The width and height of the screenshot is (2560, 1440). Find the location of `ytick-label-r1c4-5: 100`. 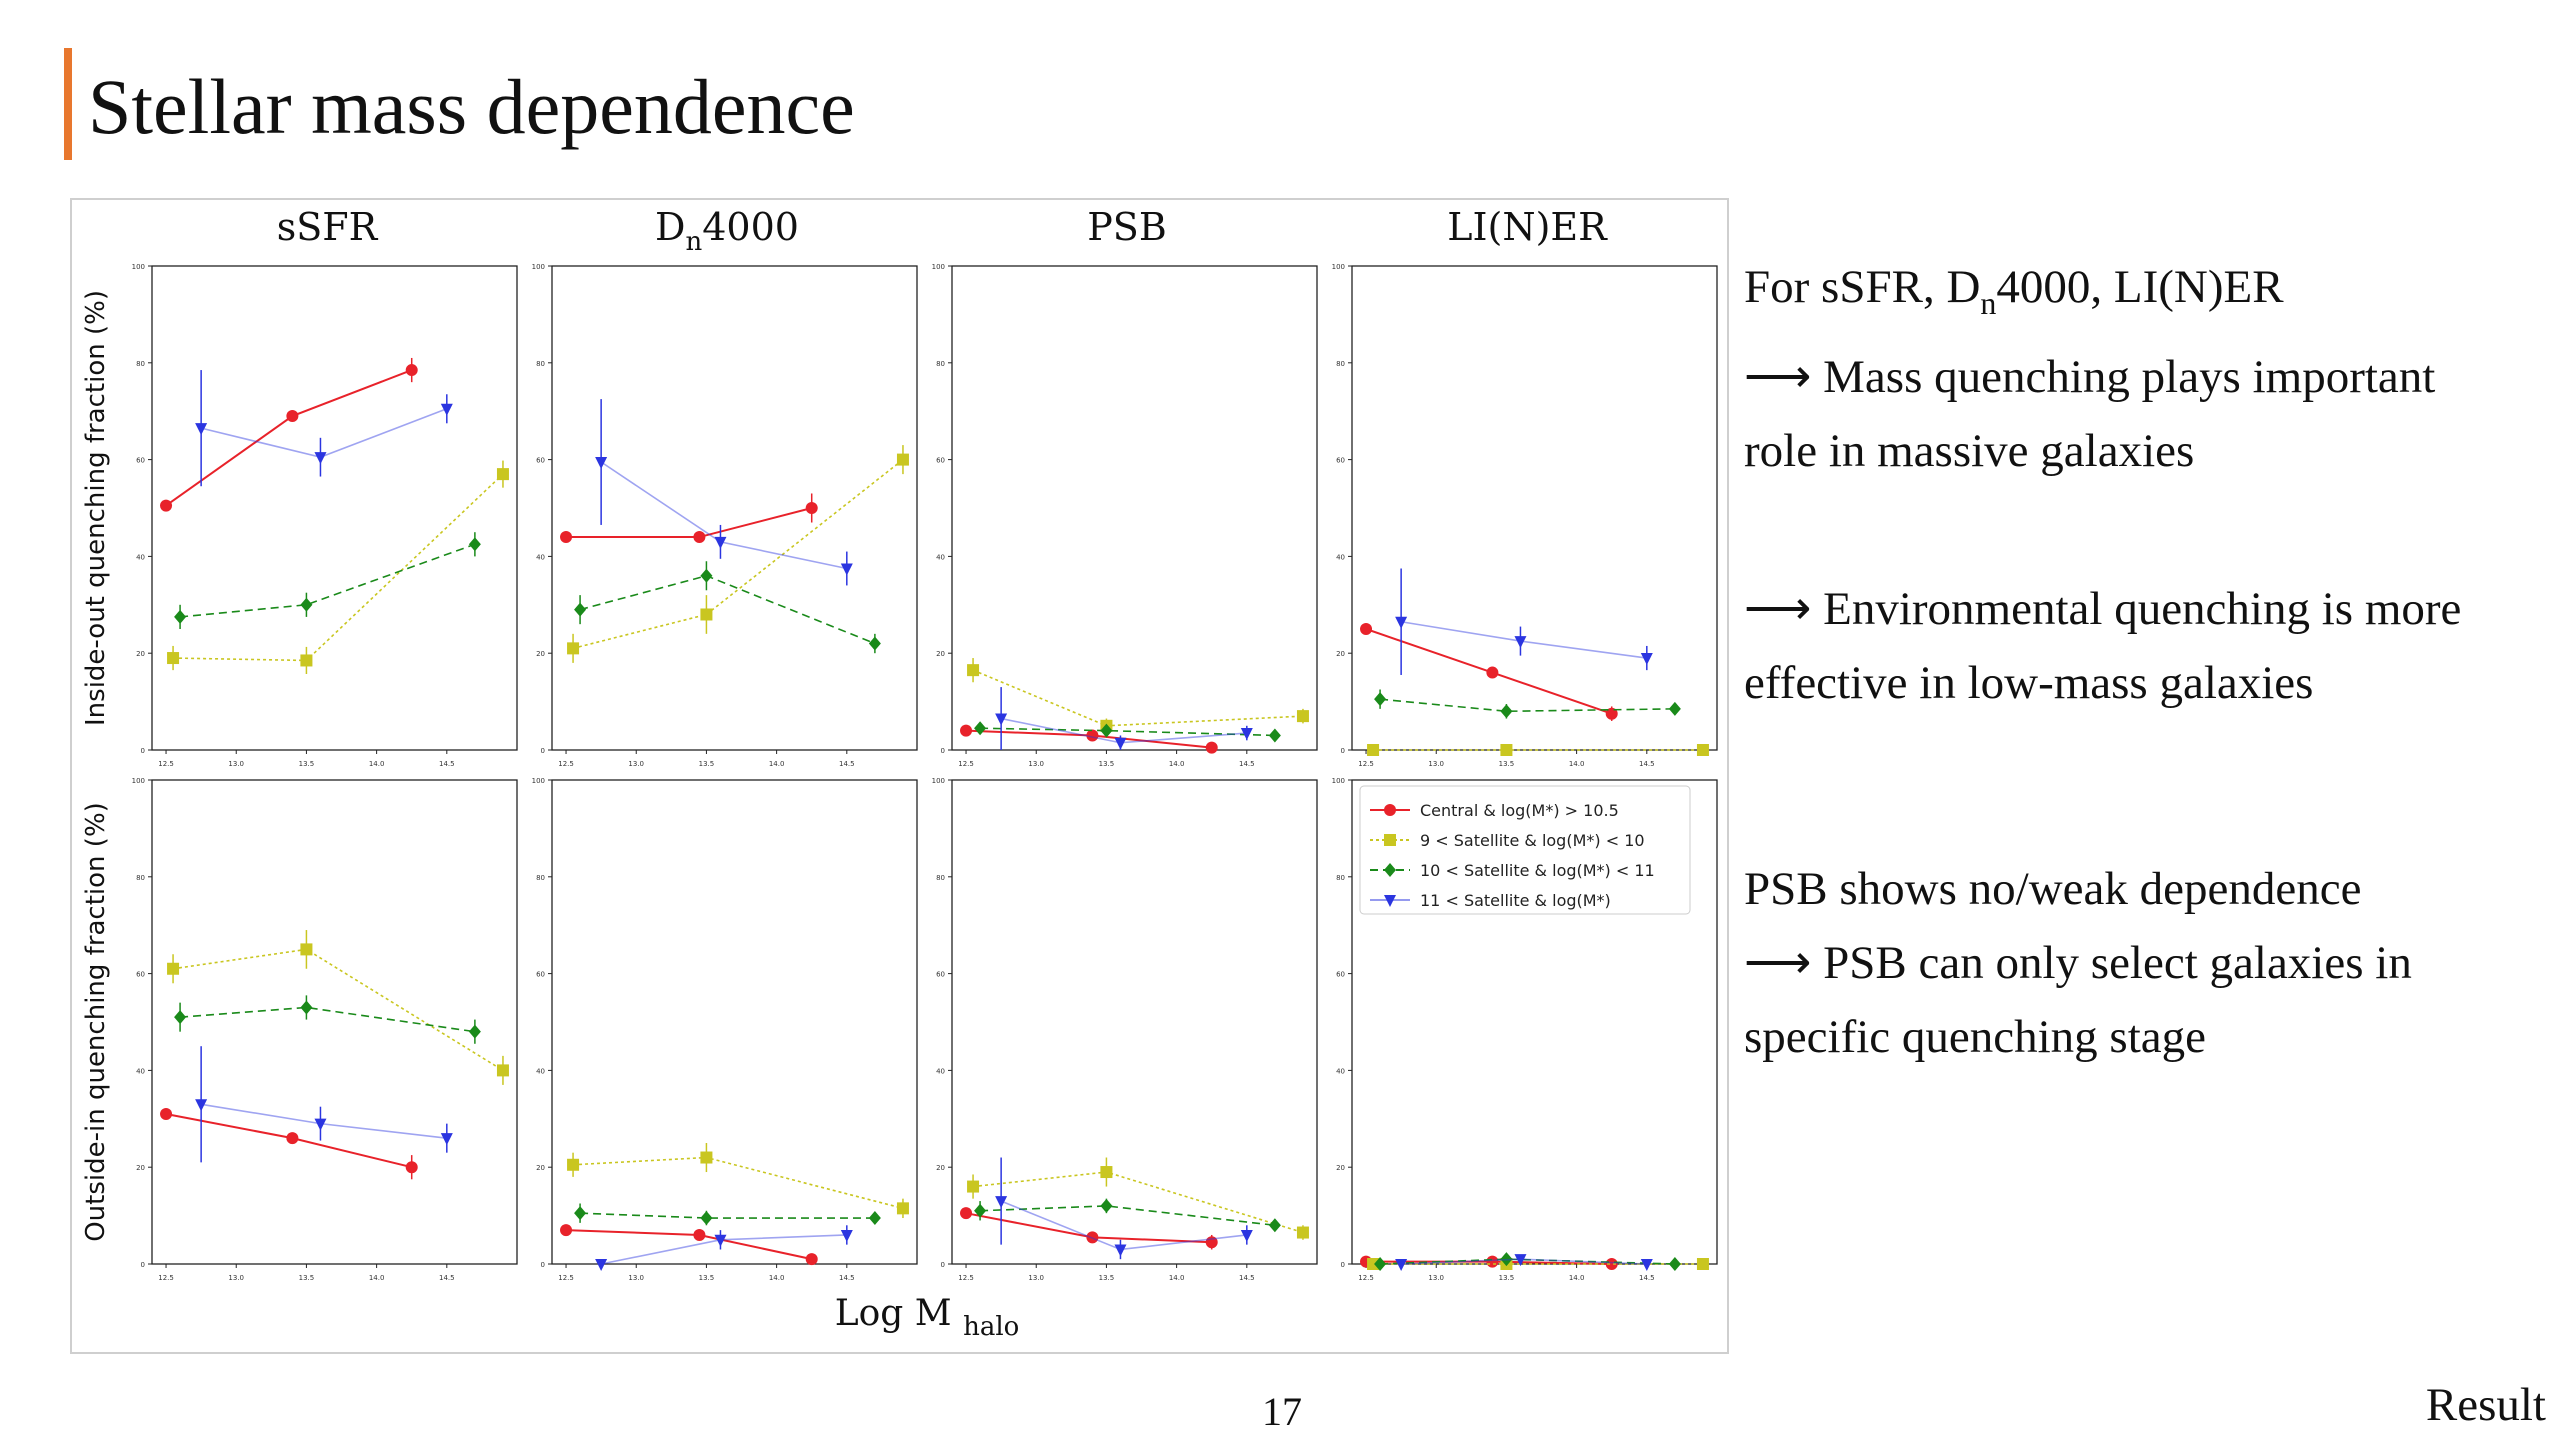

ytick-label-r1c4-5: 100 is located at coordinates (1338, 267).